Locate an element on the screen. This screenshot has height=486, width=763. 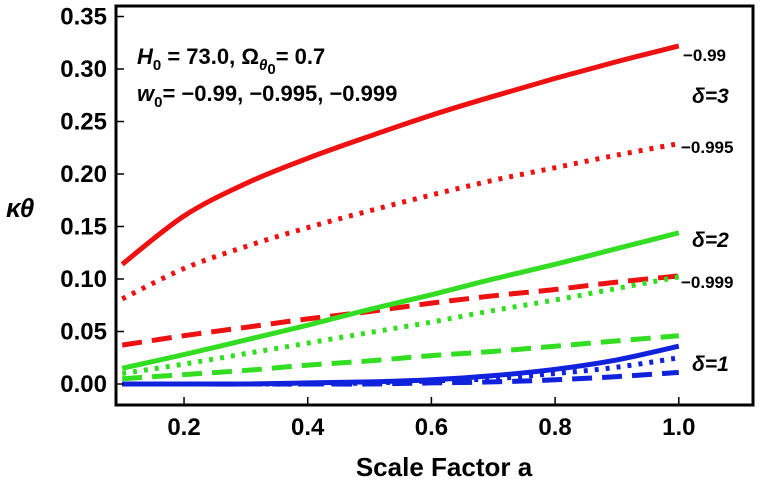
y-axis-title: κθ is located at coordinates (20, 208).